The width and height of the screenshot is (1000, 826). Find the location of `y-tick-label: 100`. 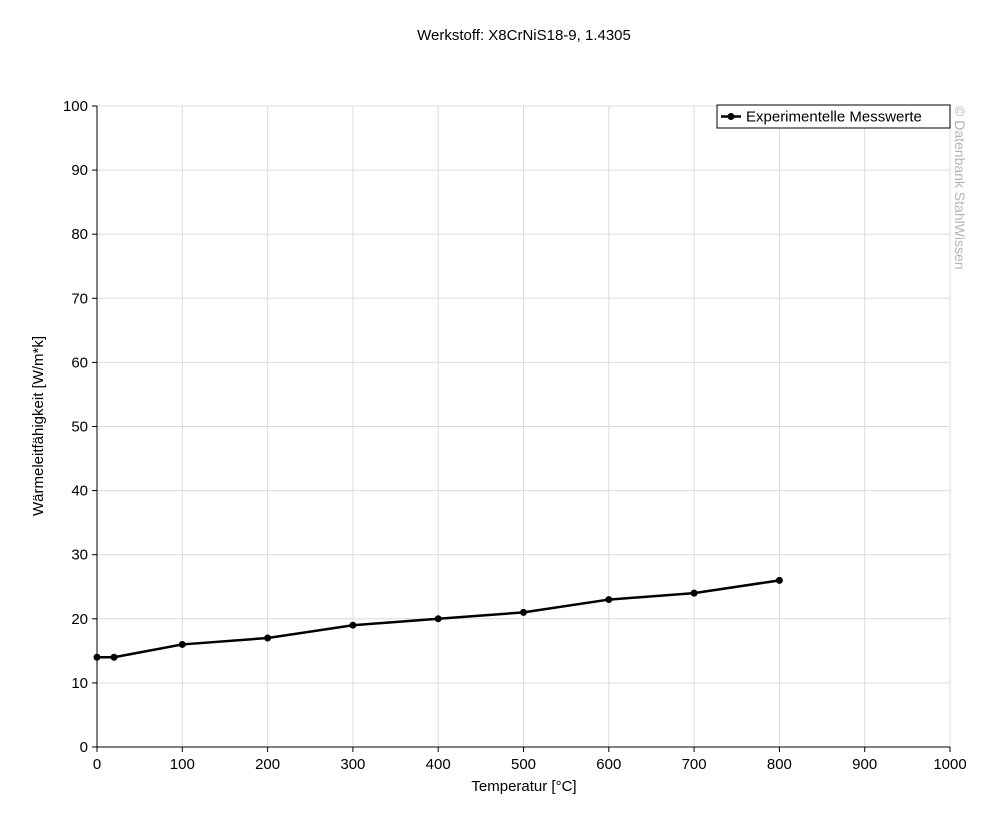

y-tick-label: 100 is located at coordinates (75, 106).